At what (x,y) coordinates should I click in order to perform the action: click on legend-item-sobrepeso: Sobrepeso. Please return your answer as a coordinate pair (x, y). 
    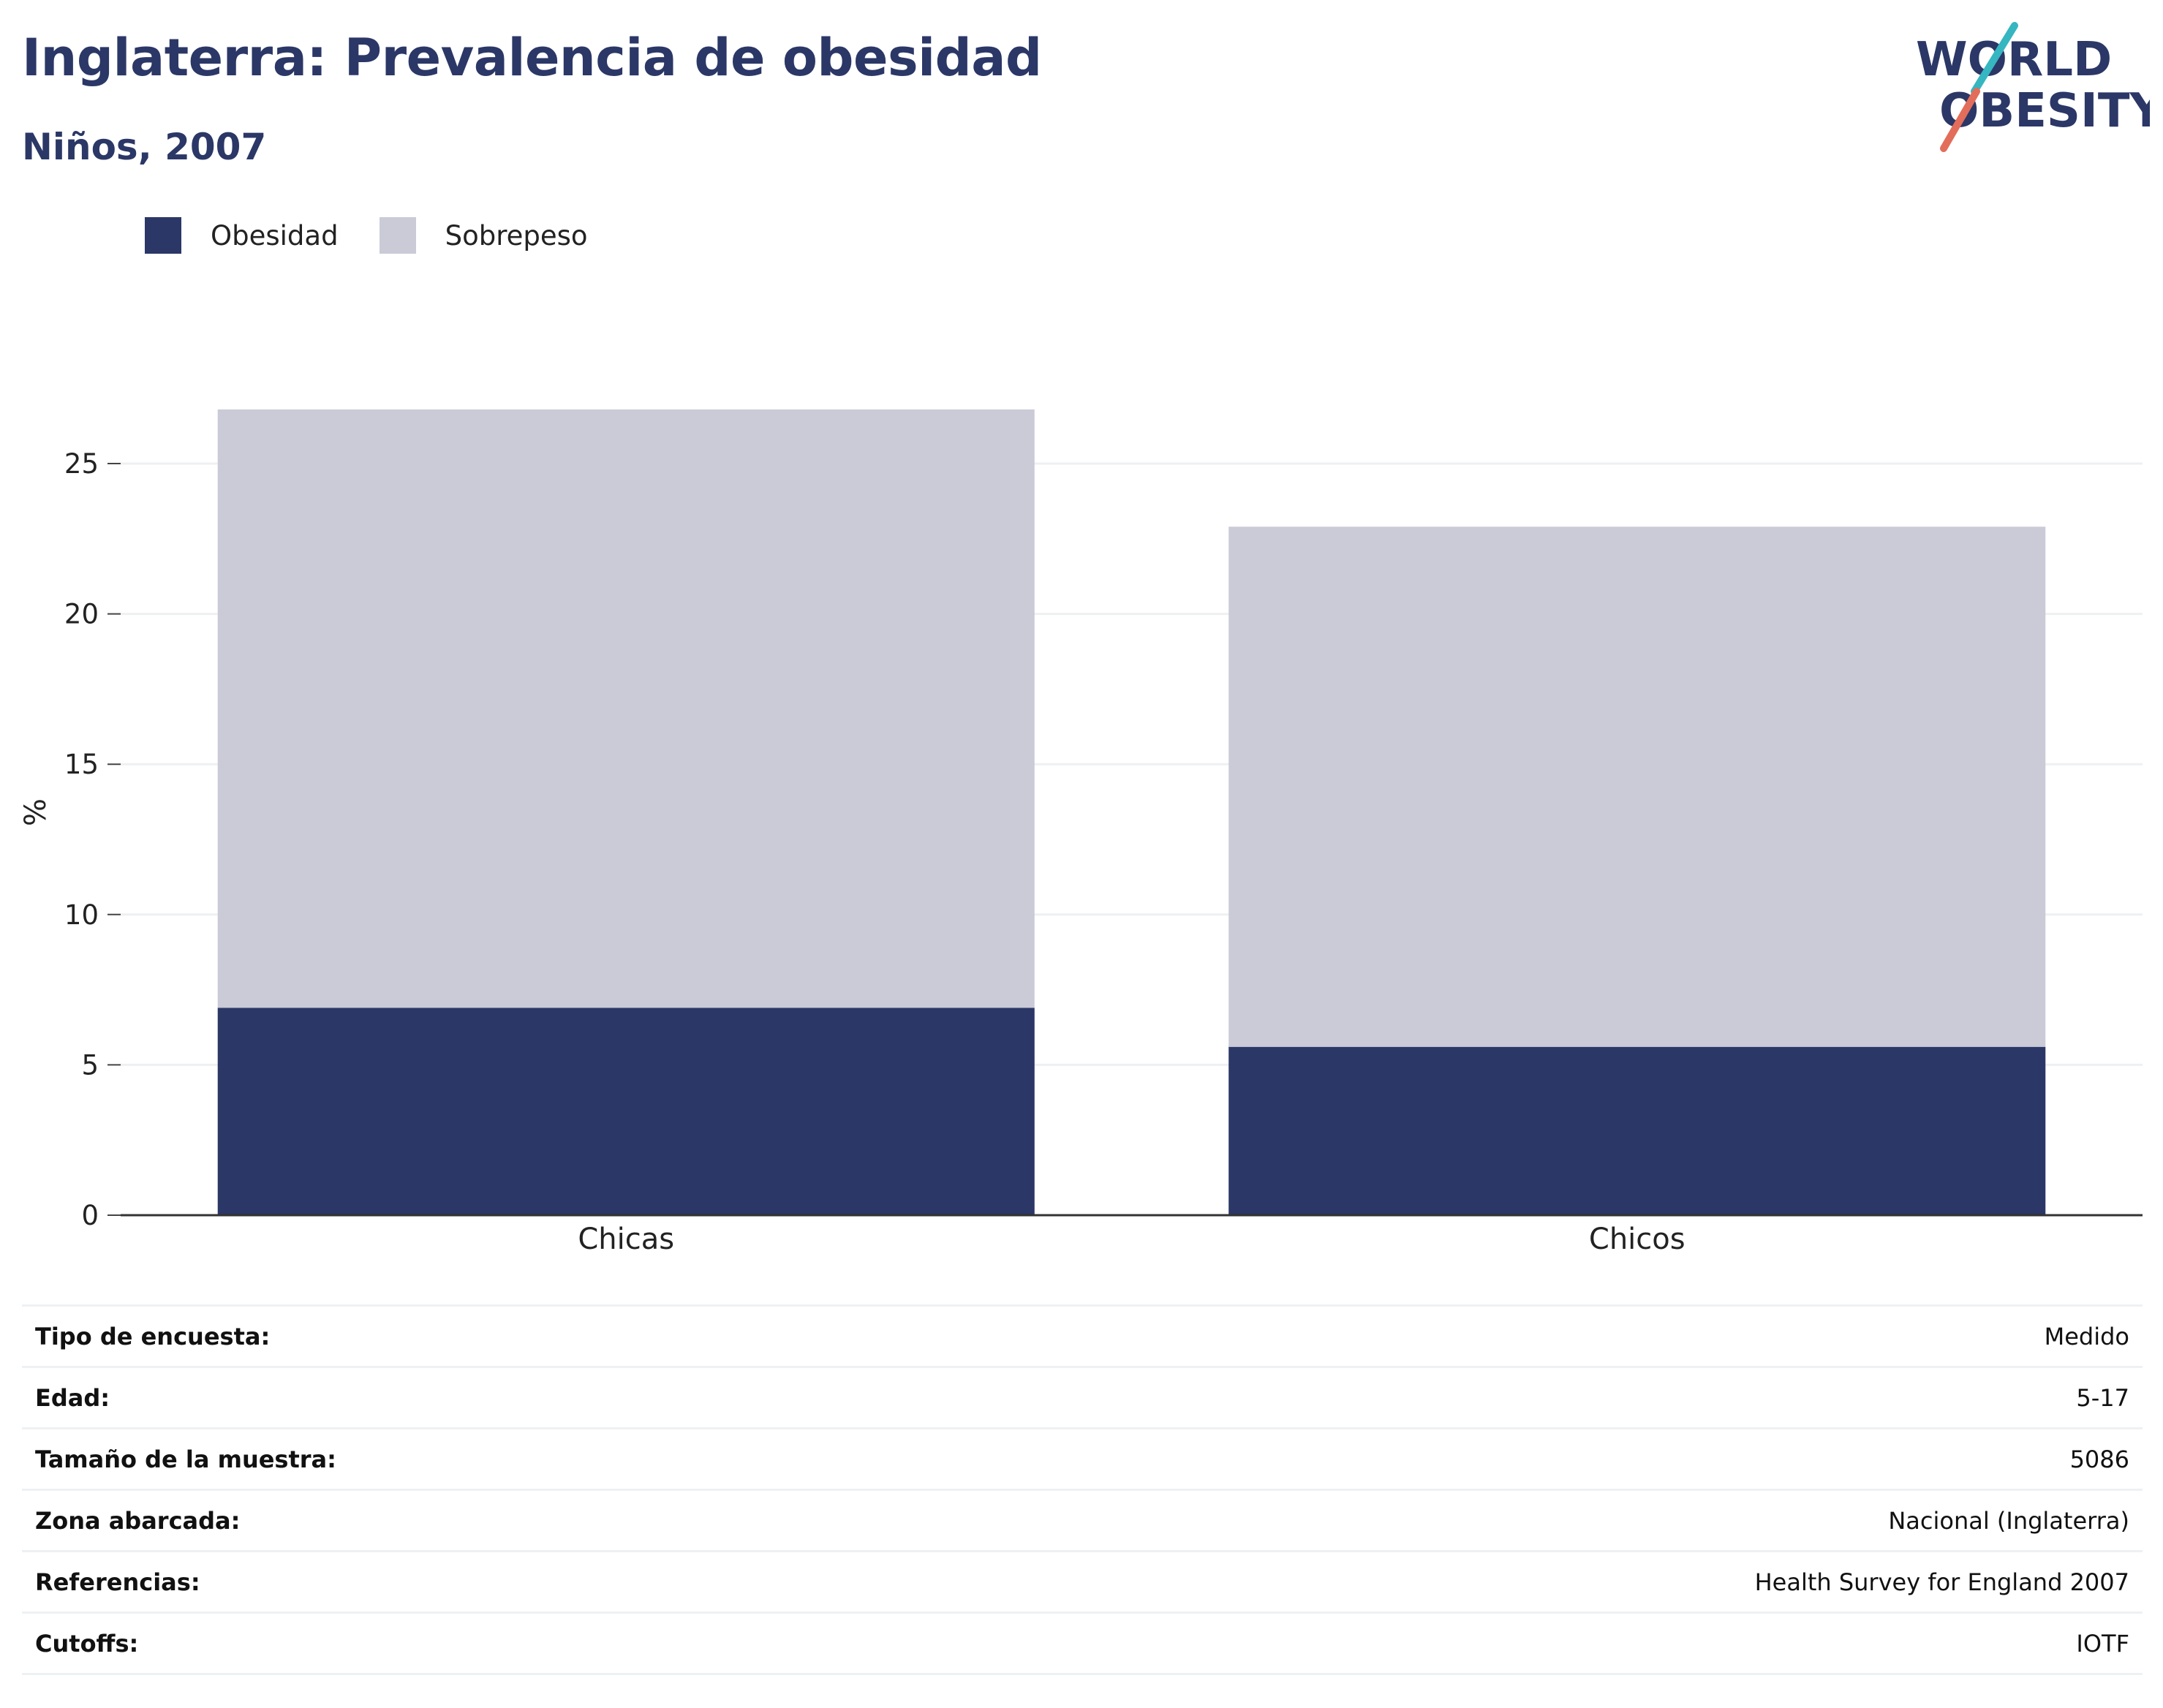
    Looking at the image, I should click on (484, 235).